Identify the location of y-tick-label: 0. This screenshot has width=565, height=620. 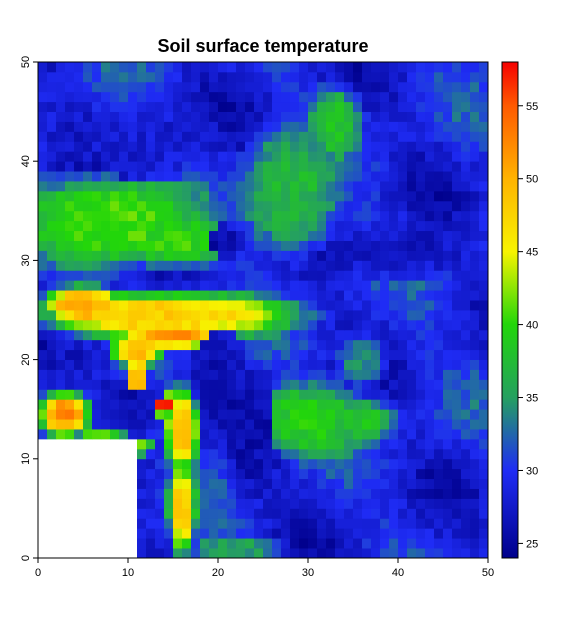
(26, 558).